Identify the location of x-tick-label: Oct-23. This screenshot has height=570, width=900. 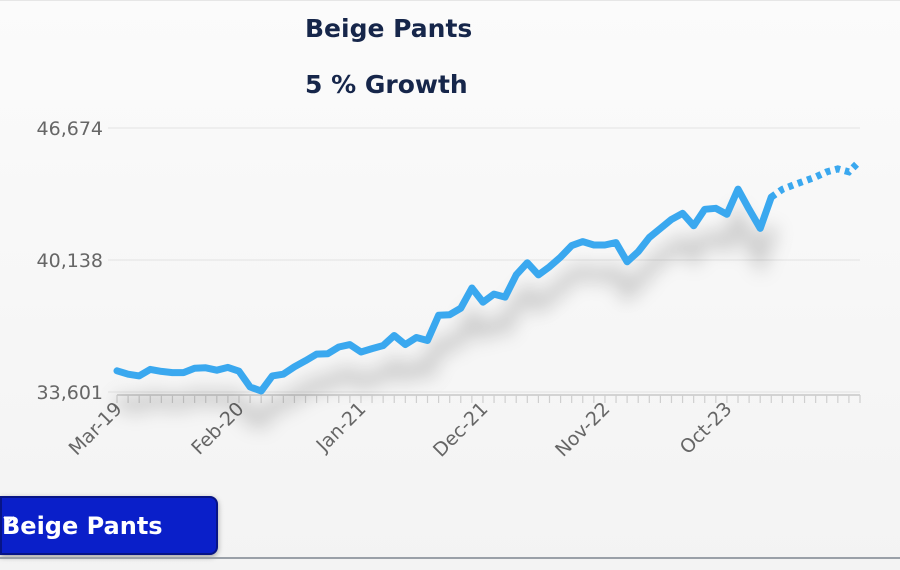
(706, 428).